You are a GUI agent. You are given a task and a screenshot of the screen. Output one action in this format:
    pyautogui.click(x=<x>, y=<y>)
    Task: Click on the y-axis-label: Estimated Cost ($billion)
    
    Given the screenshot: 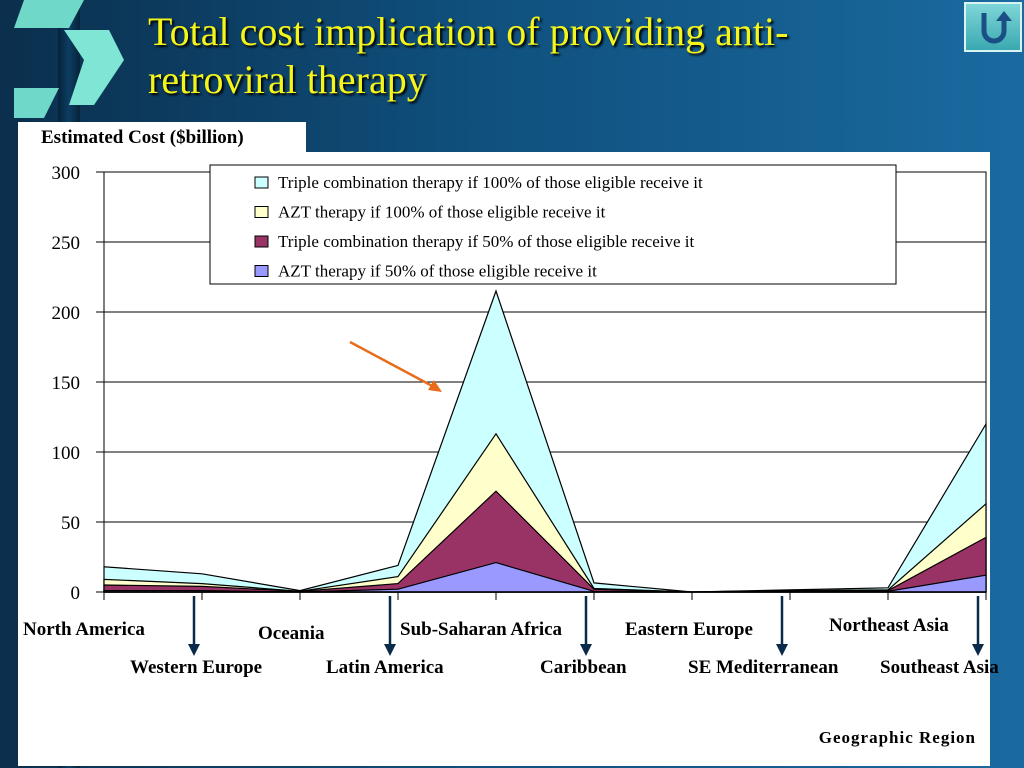 What is the action you would take?
    pyautogui.click(x=162, y=138)
    